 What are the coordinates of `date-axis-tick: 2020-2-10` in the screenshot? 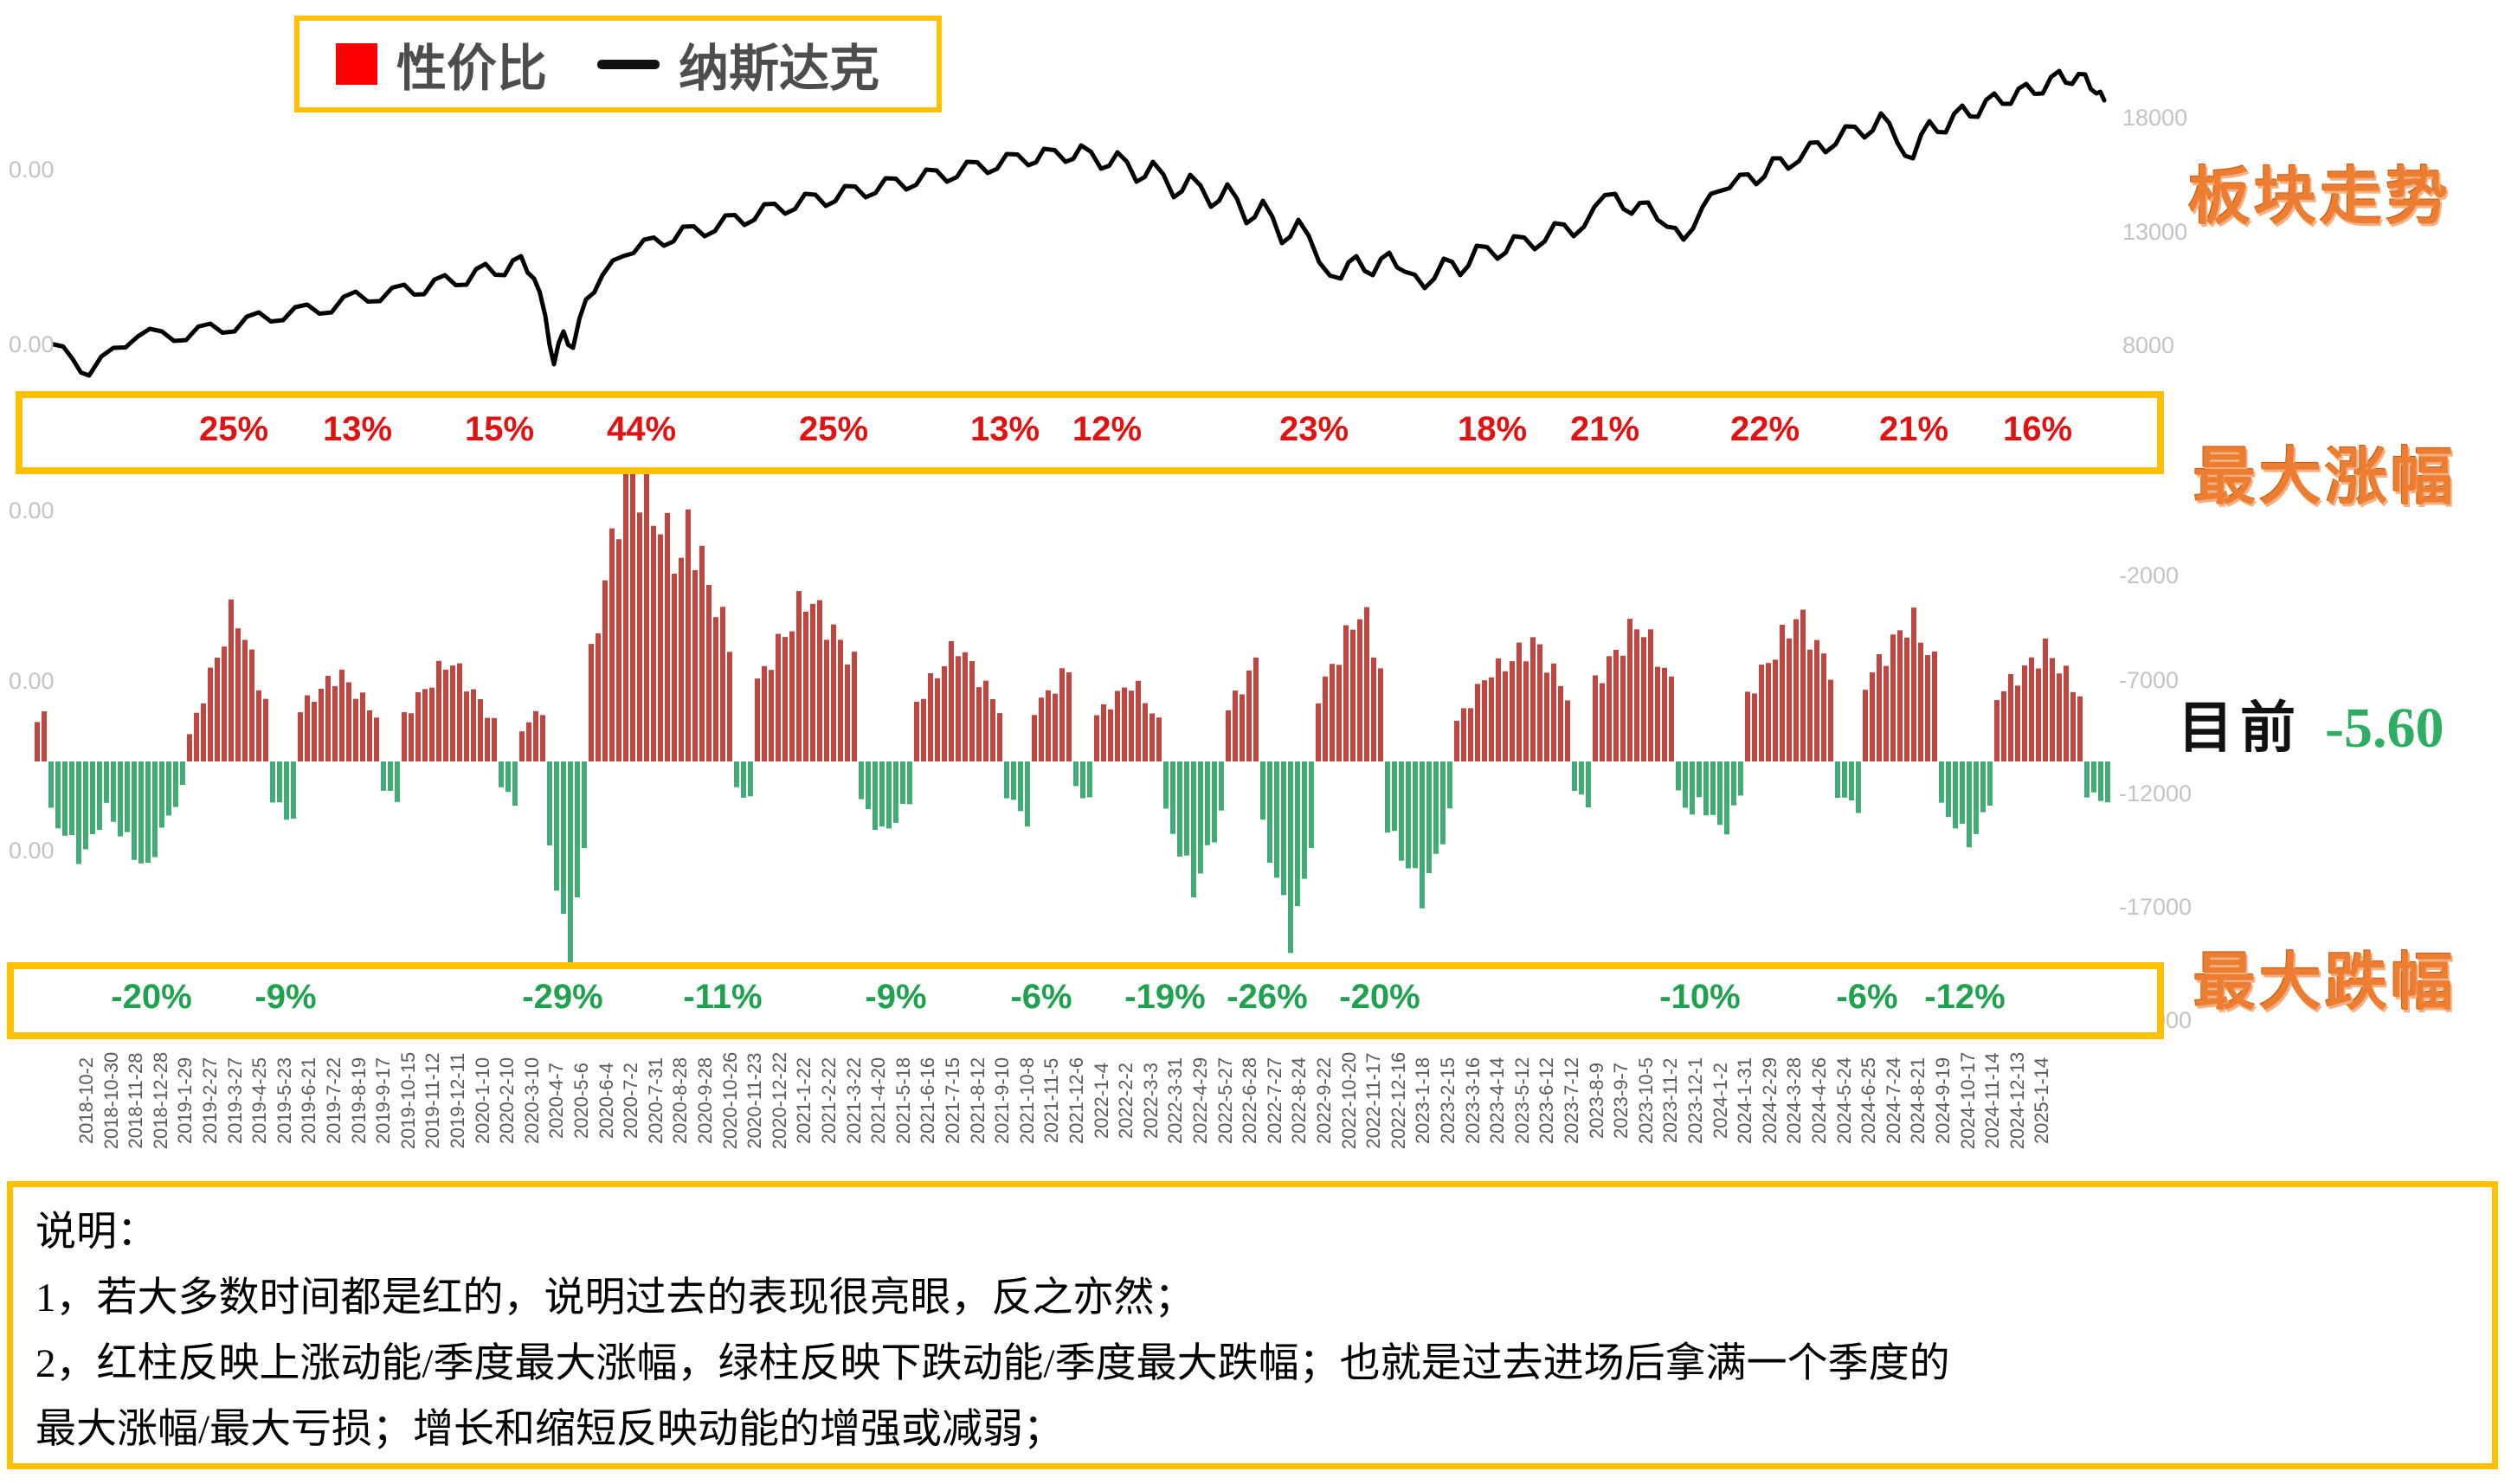 It's located at (507, 1101).